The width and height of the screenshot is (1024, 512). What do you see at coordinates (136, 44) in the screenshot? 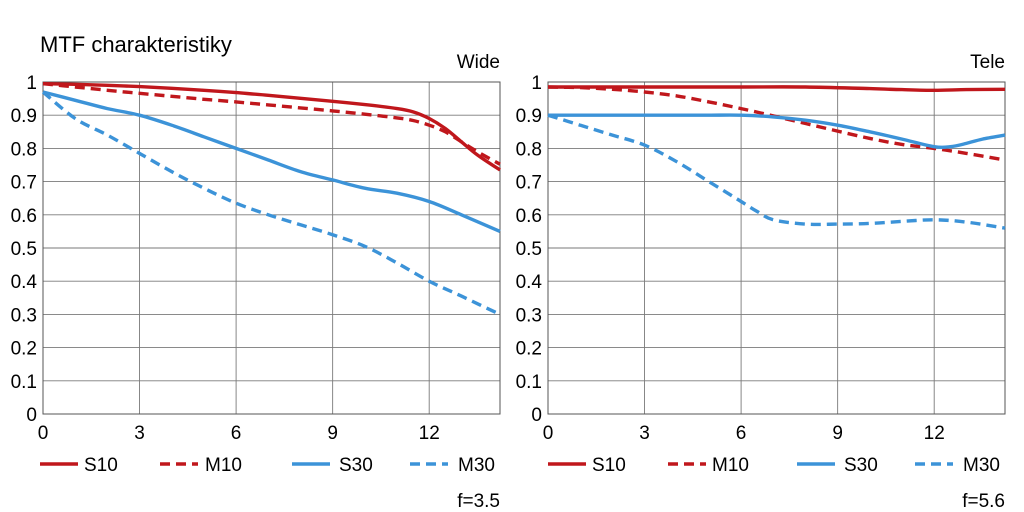
I see `figure-title: MTF charakteristiky` at bounding box center [136, 44].